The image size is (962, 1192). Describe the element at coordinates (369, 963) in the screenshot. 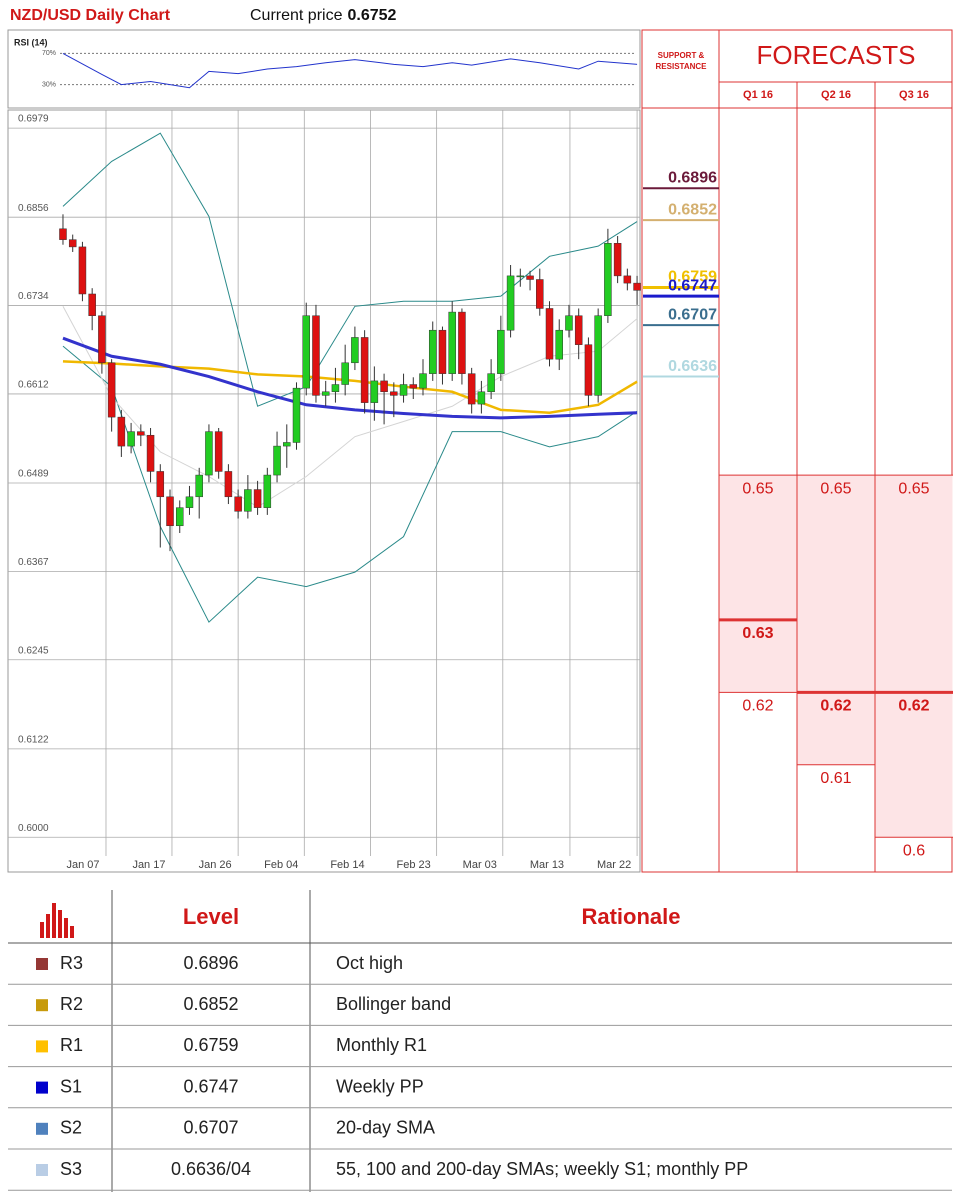

I see `rationale: Oct high` at that location.